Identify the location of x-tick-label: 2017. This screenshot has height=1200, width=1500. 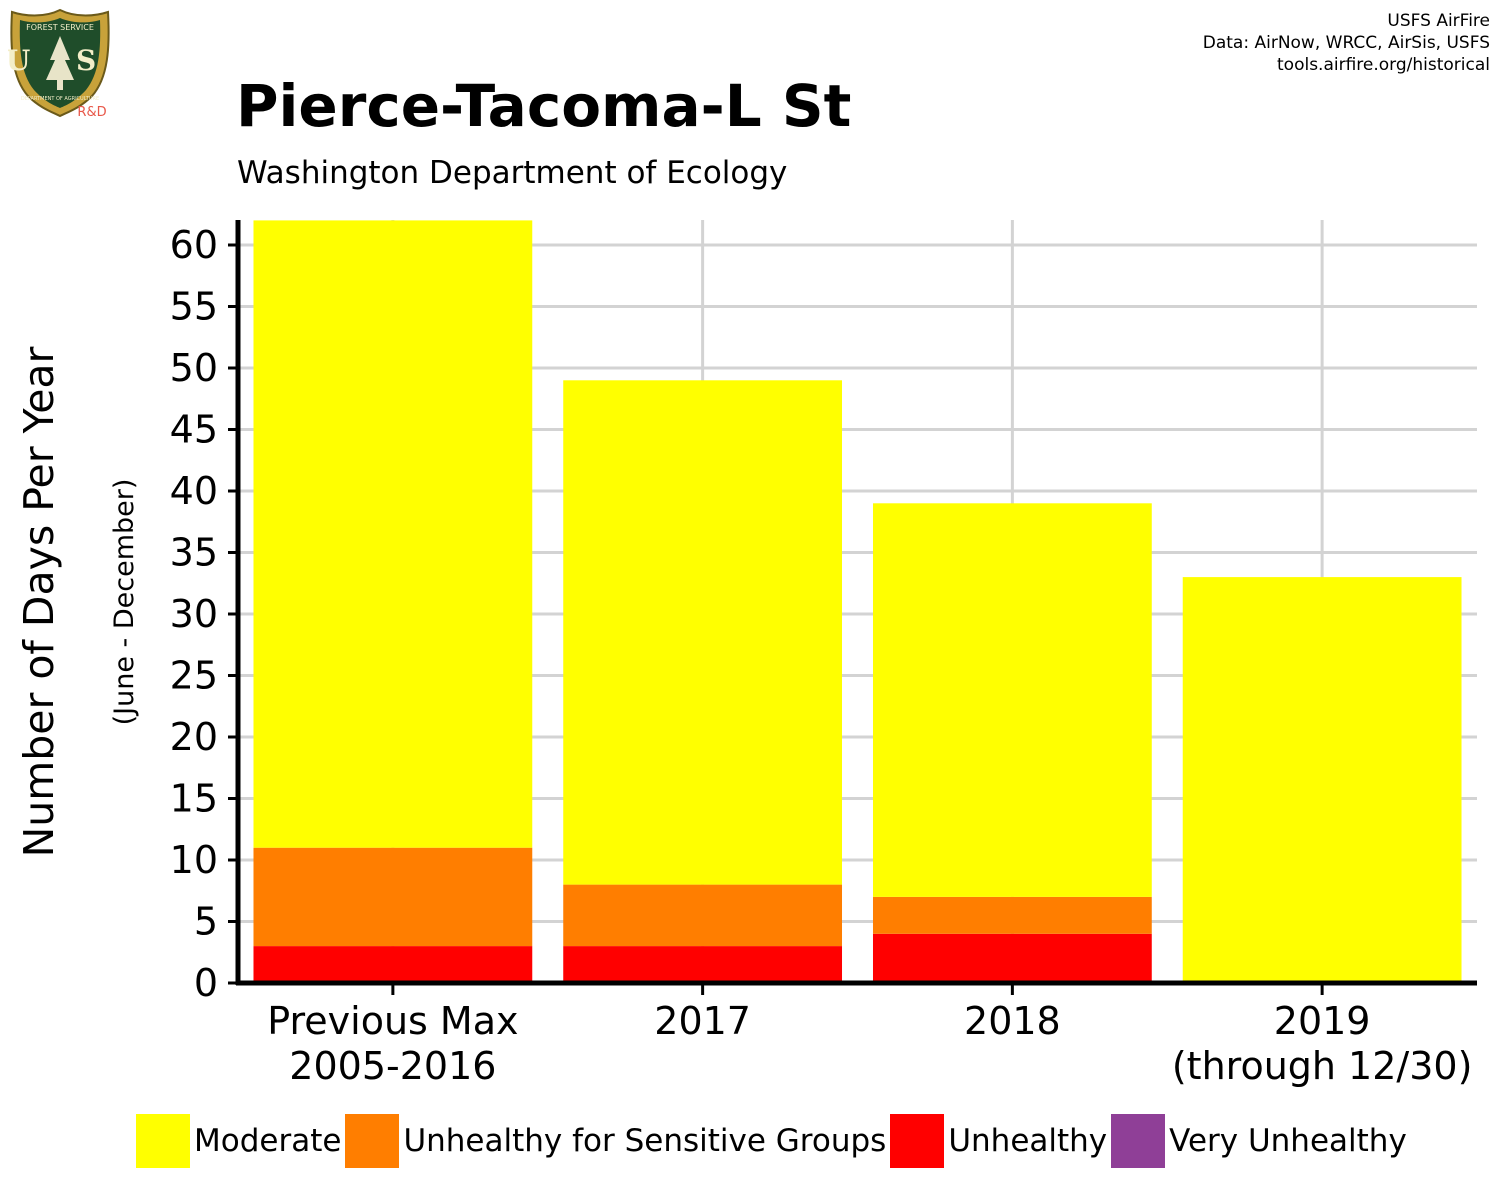
(702, 1021).